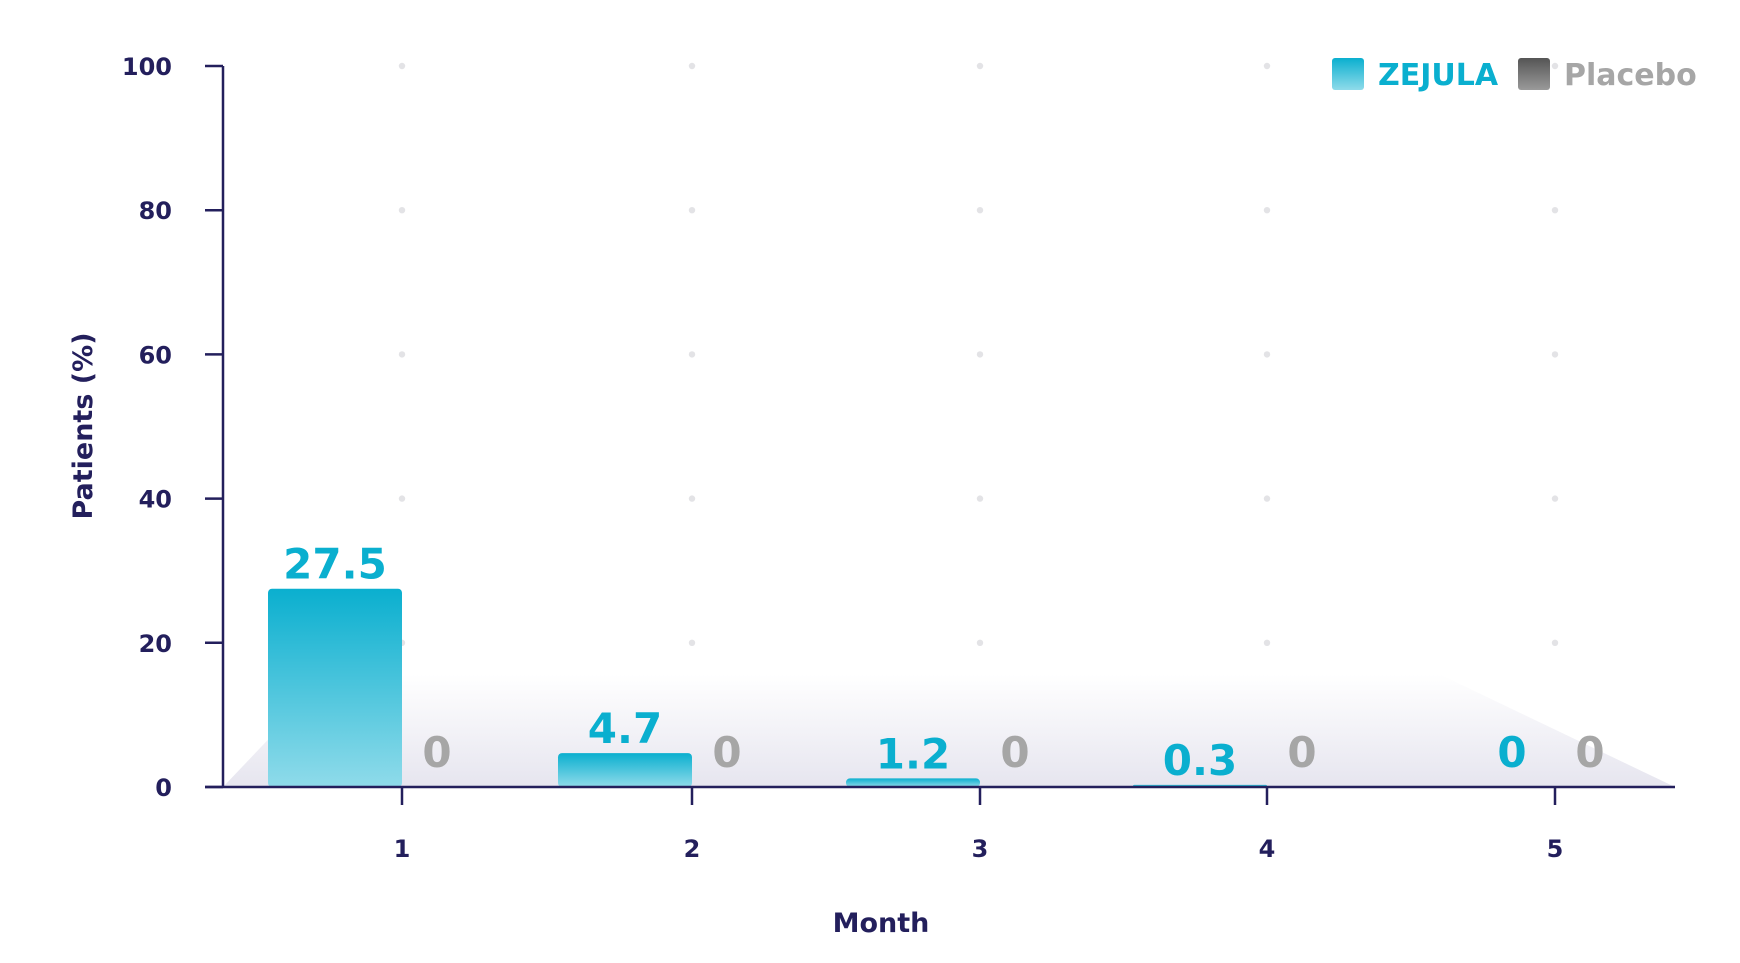 The image size is (1740, 963). I want to click on y-tick-label-60: 60, so click(155, 355).